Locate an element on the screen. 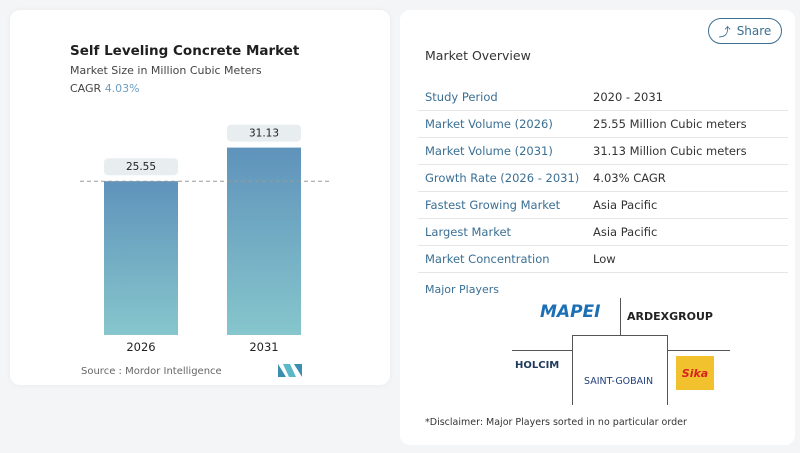 The width and height of the screenshot is (800, 453). overview-row: Market Concentration Low is located at coordinates (603, 259).